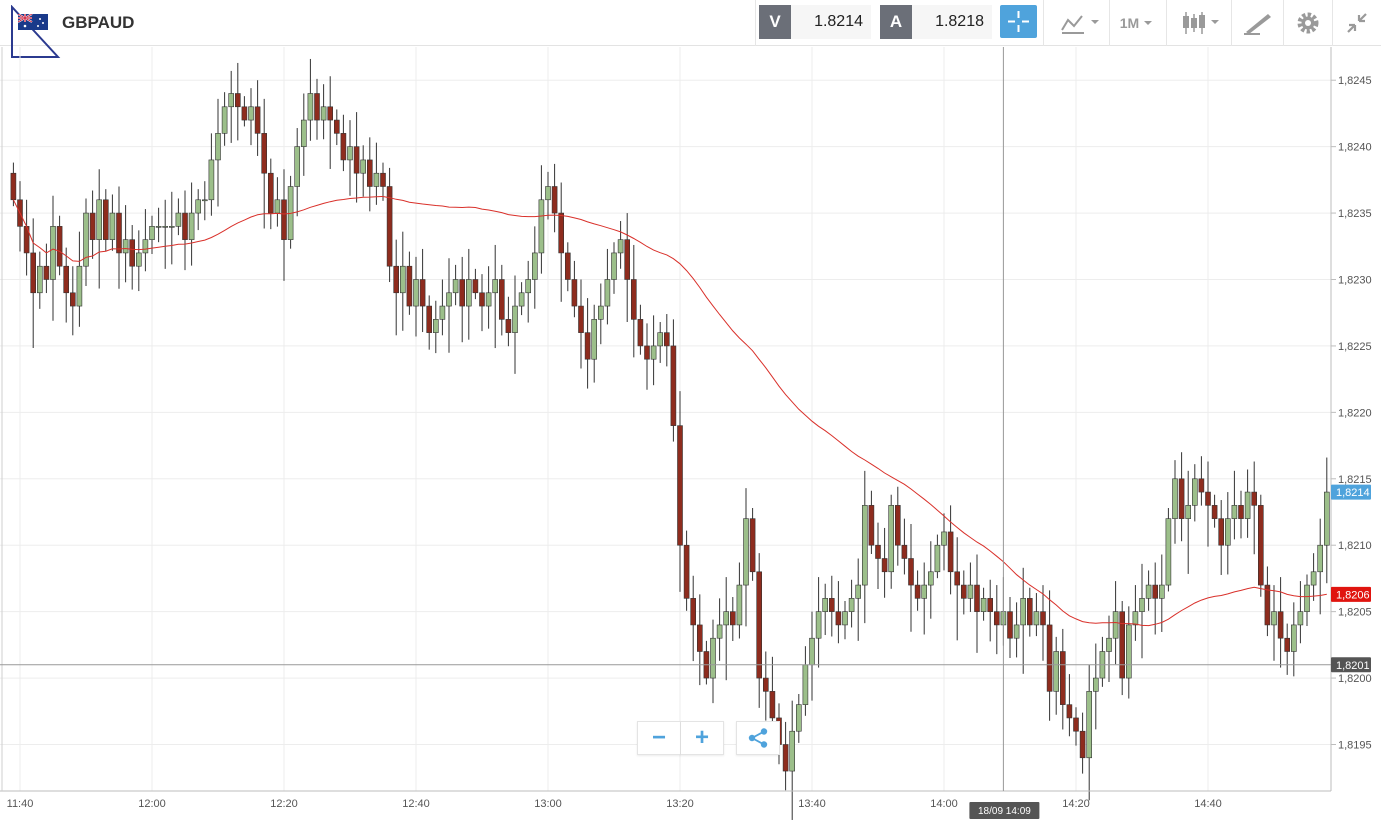 This screenshot has width=1381, height=822. Describe the element at coordinates (659, 738) in the screenshot. I see `zoom-out-button: −` at that location.